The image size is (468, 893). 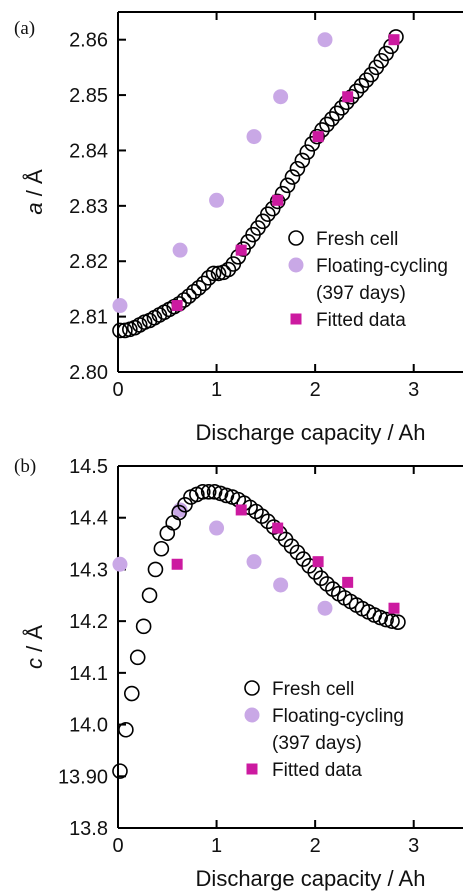 I want to click on y-tick-label: 14.1, so click(x=88, y=674).